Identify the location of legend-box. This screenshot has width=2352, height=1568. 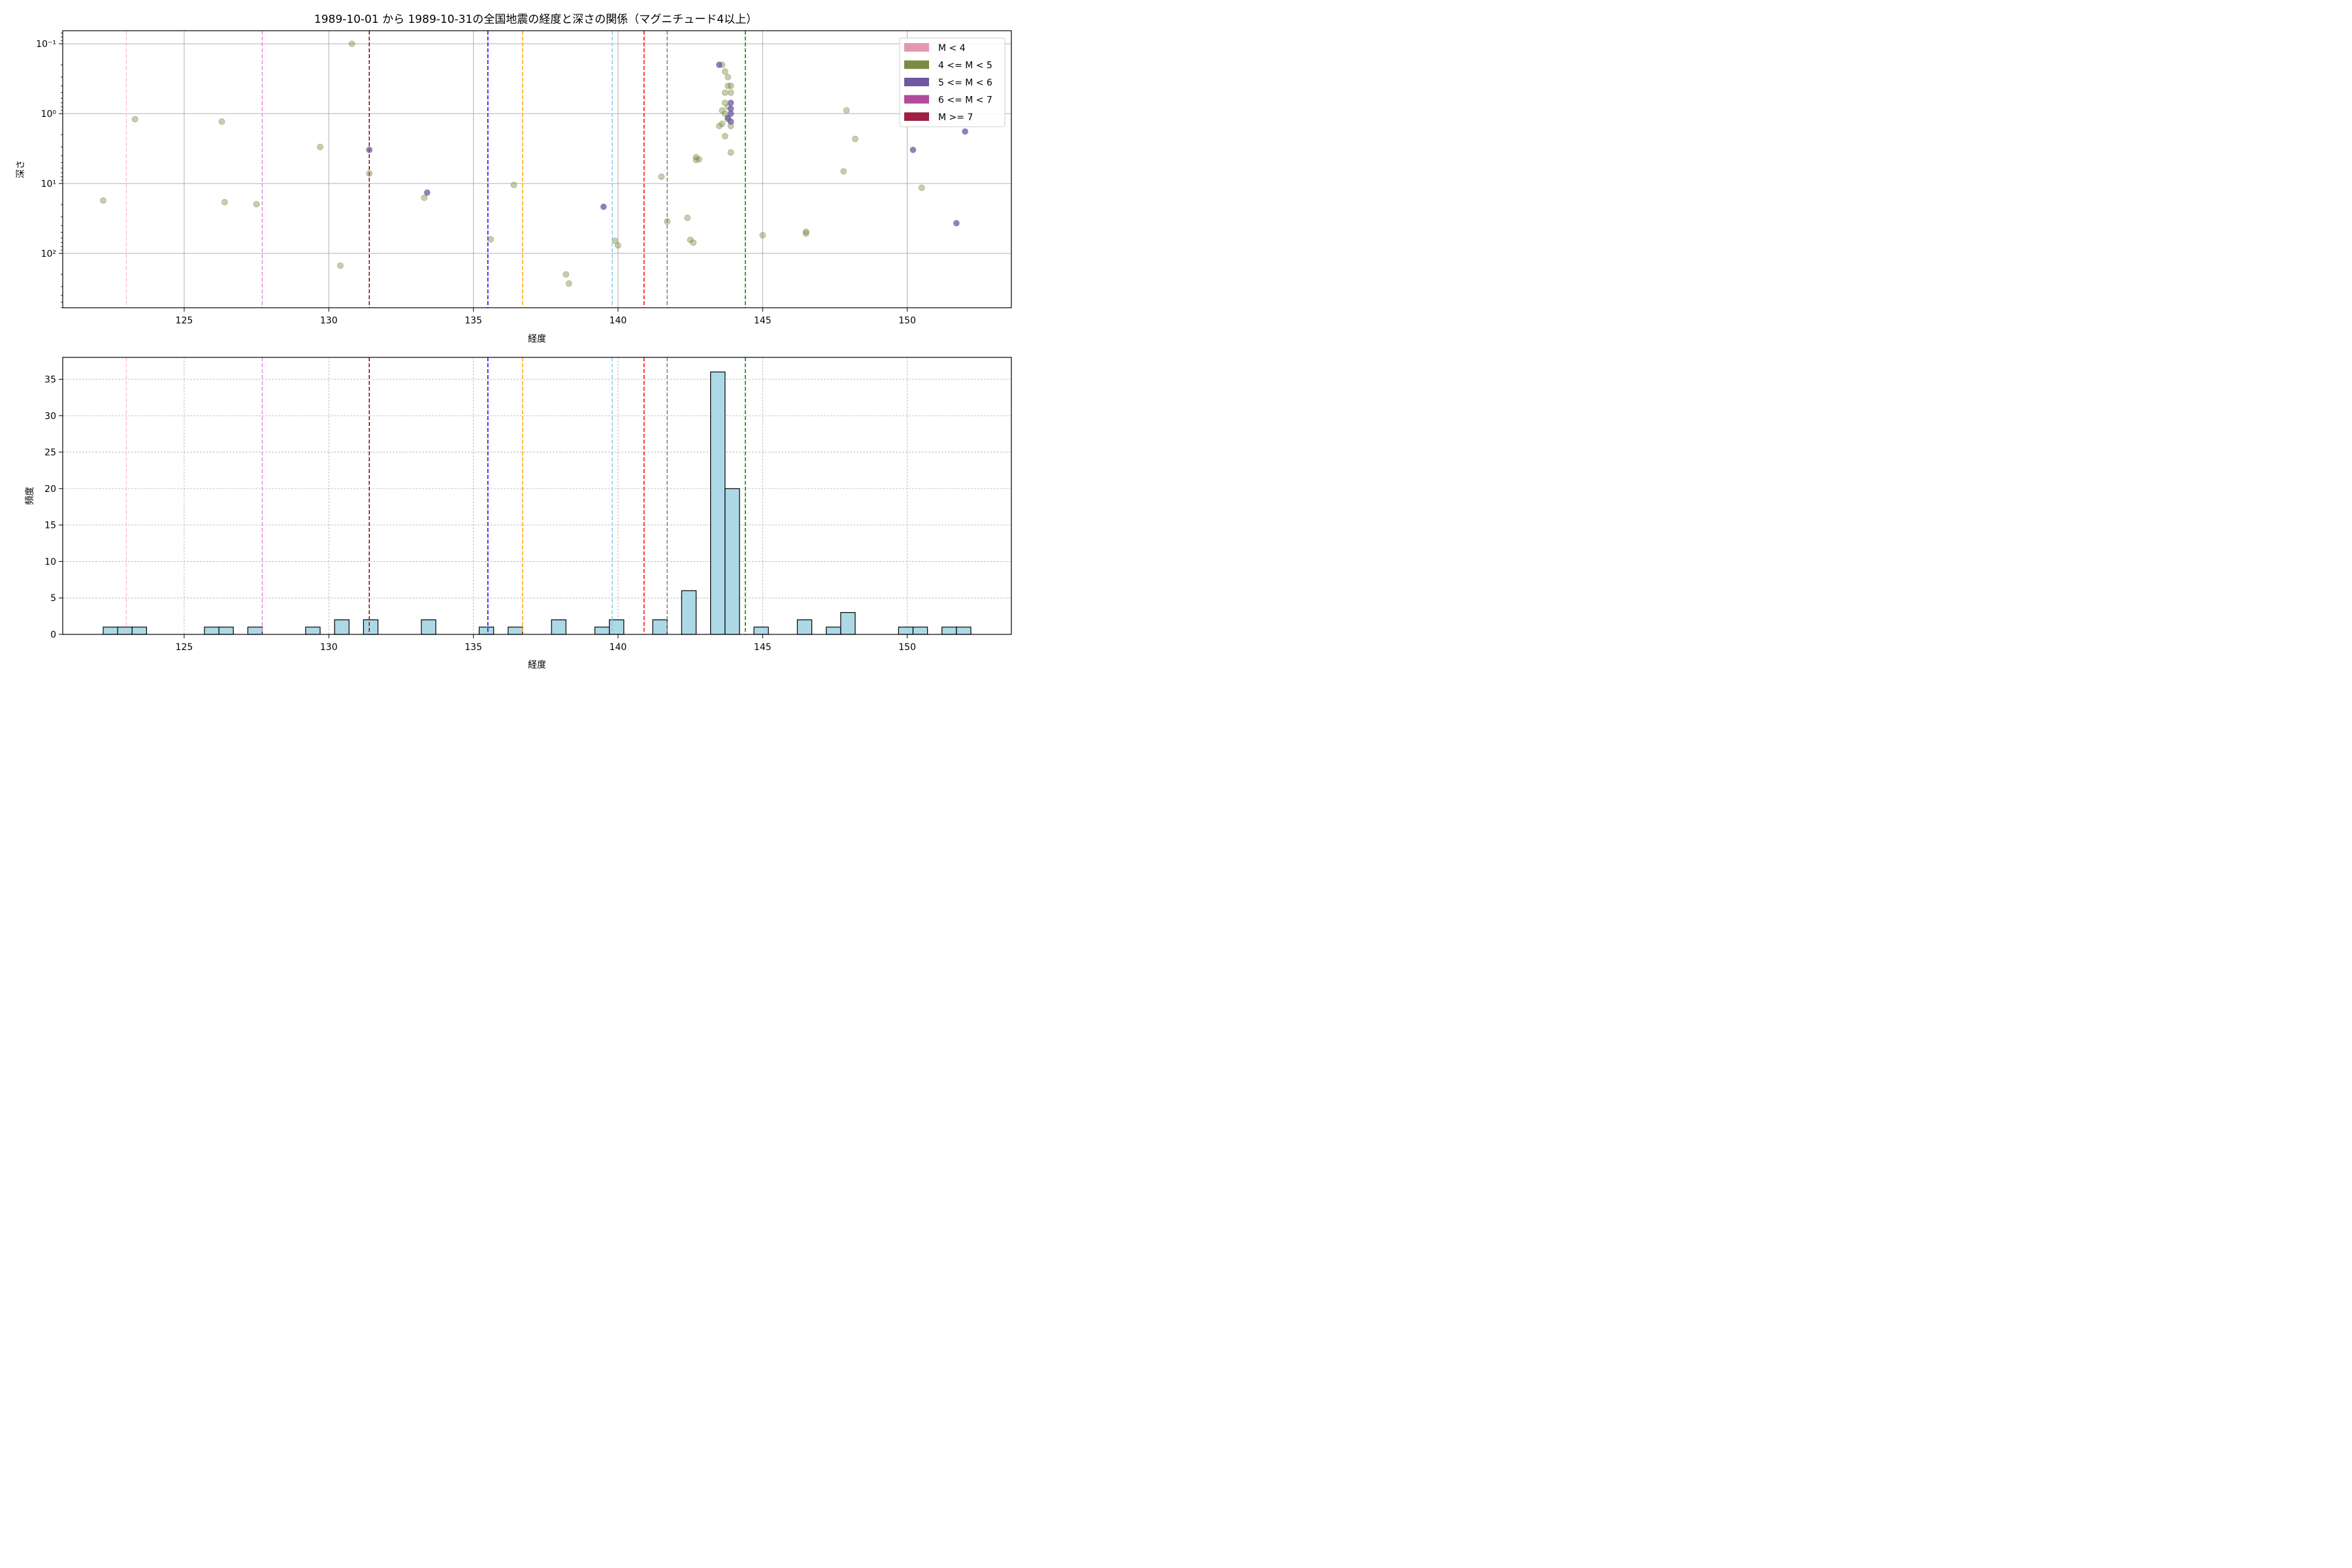
(952, 82).